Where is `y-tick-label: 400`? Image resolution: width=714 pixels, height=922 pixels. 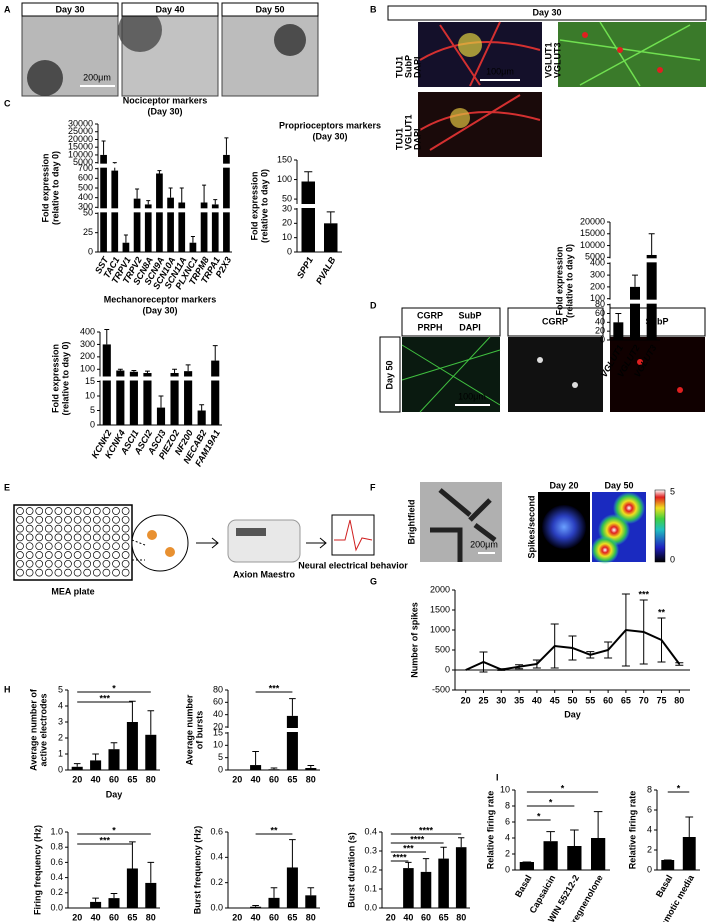 y-tick-label: 400 is located at coordinates (87, 331).